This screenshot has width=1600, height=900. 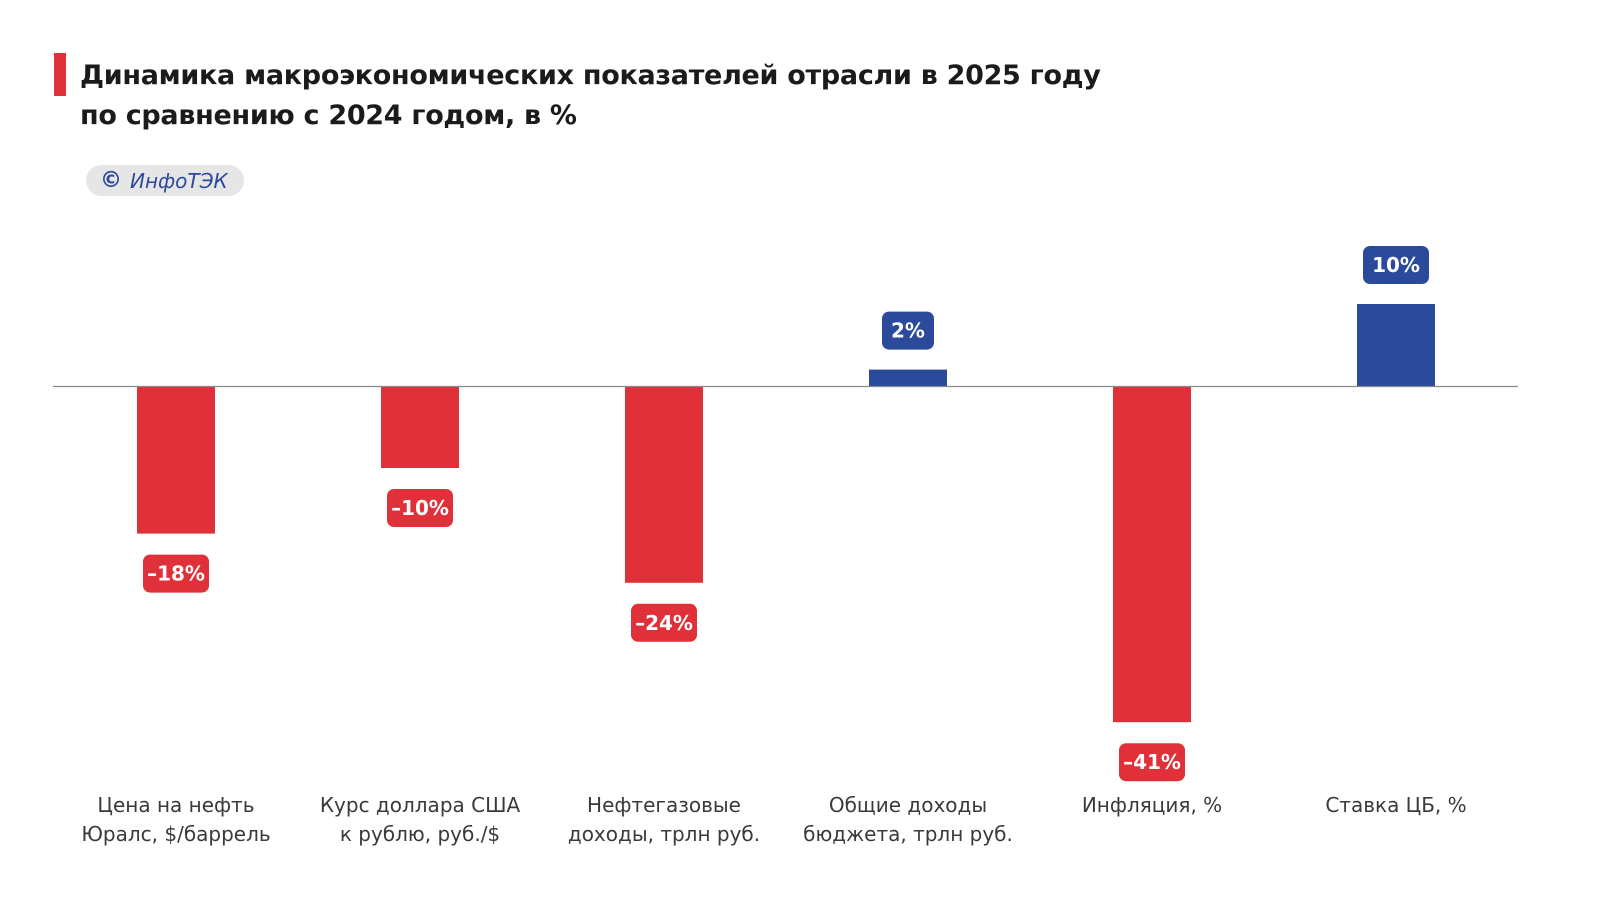 What do you see at coordinates (420, 805) in the screenshot?
I see `category-label-line: Курс доллара США` at bounding box center [420, 805].